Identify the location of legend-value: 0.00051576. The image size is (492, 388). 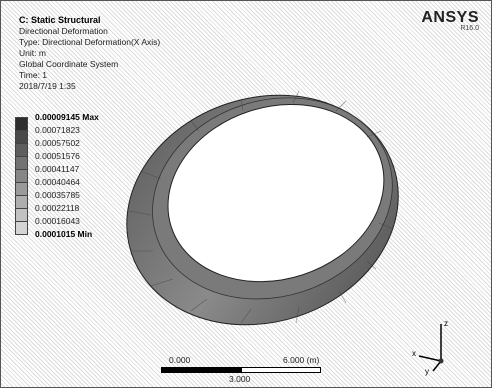
(57, 156).